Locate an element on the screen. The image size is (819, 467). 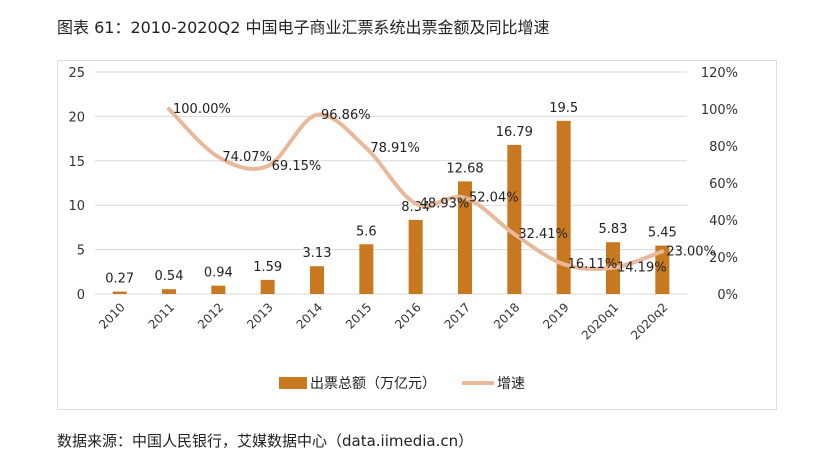
y-right-tick-label: 20% is located at coordinates (723, 258).